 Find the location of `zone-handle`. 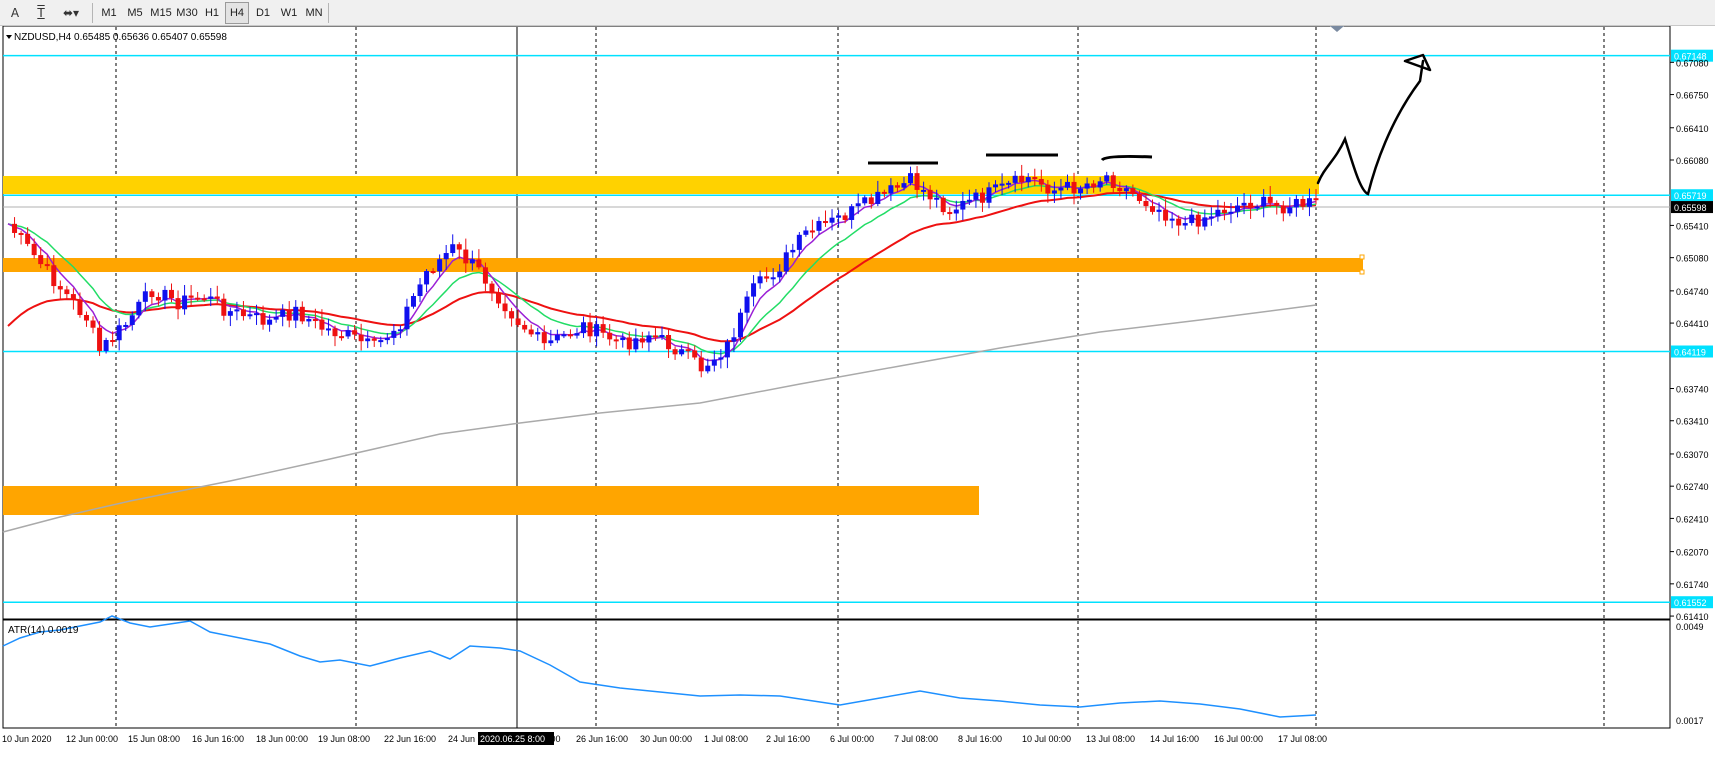

zone-handle is located at coordinates (1362, 272).